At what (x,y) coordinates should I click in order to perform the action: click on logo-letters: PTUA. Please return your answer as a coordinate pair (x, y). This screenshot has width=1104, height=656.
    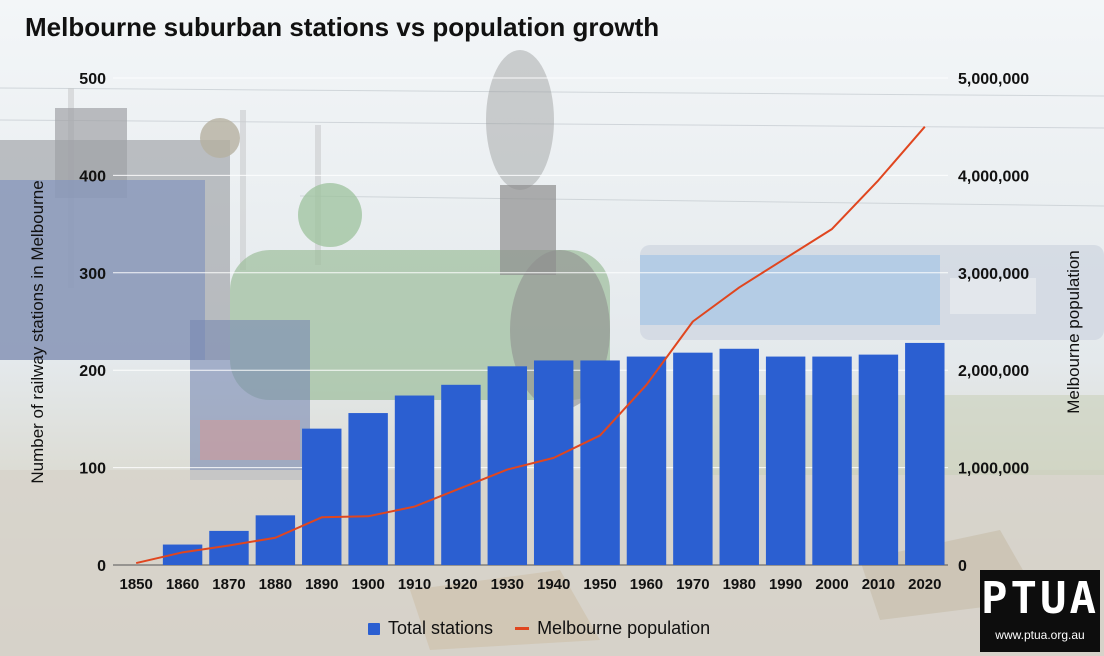
    Looking at the image, I should click on (1040, 598).